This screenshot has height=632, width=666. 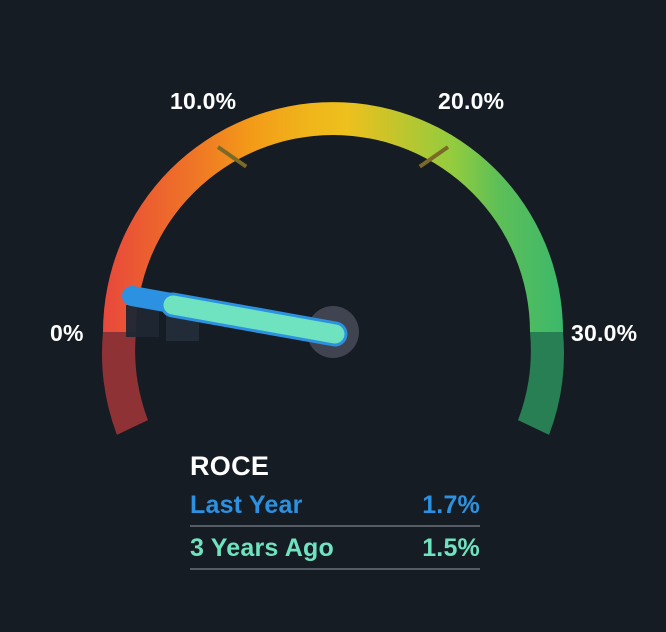 I want to click on legend-value-three-years-ago: 1.5%, so click(x=451, y=548).